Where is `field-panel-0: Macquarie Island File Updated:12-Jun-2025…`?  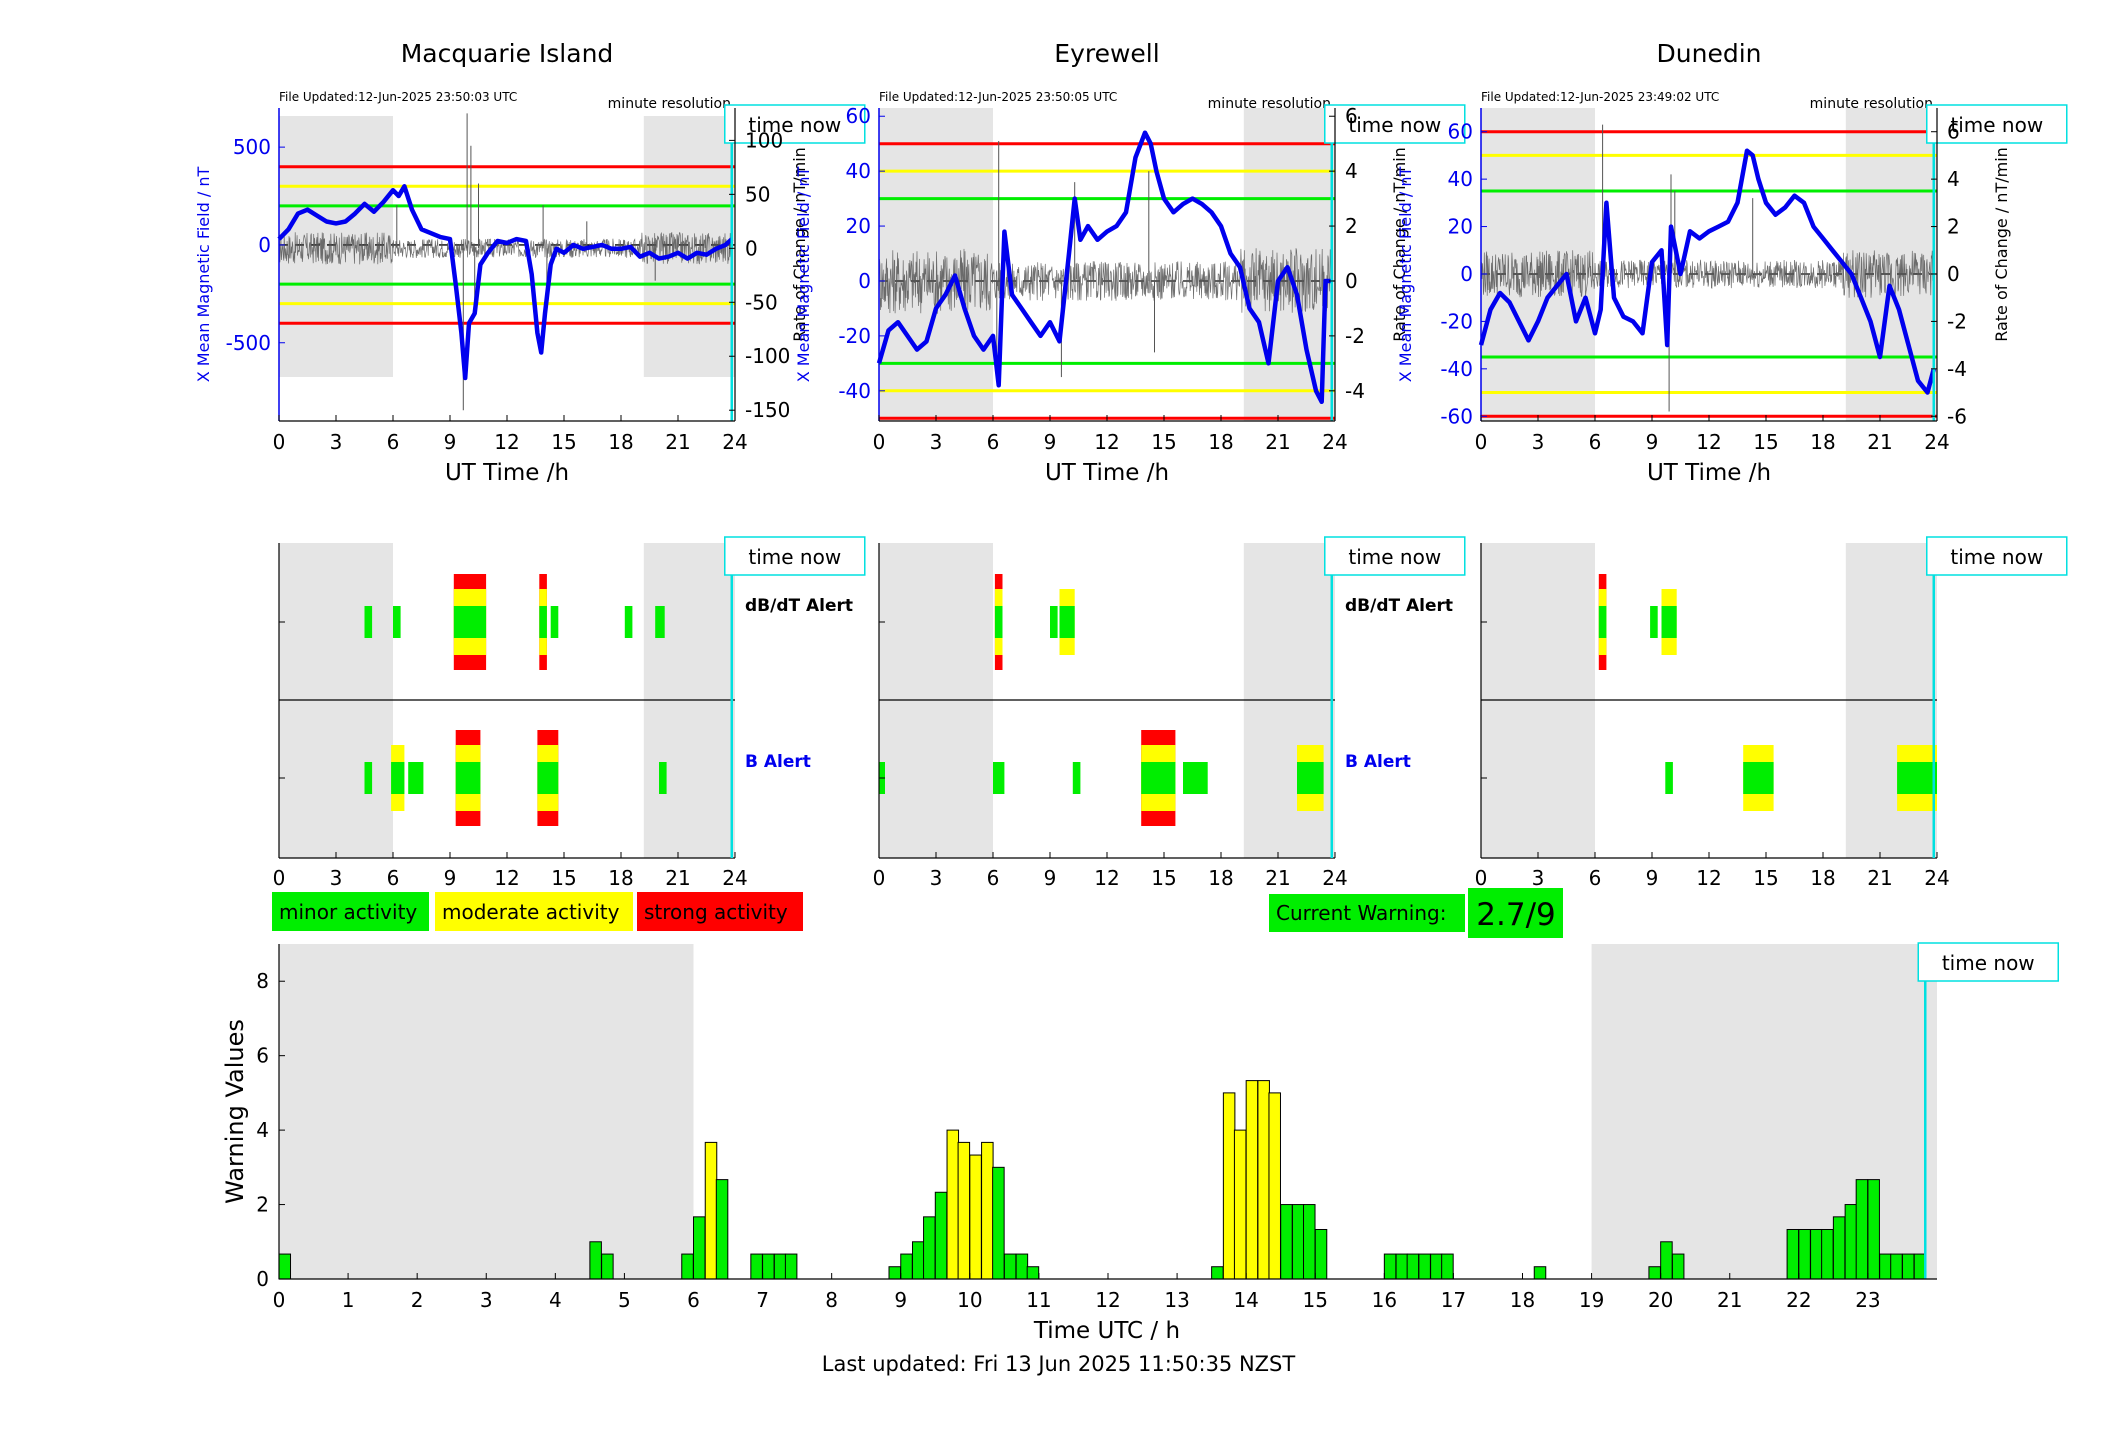 field-panel-0: Macquarie Island File Updated:12-Jun-2025… is located at coordinates (530, 262).